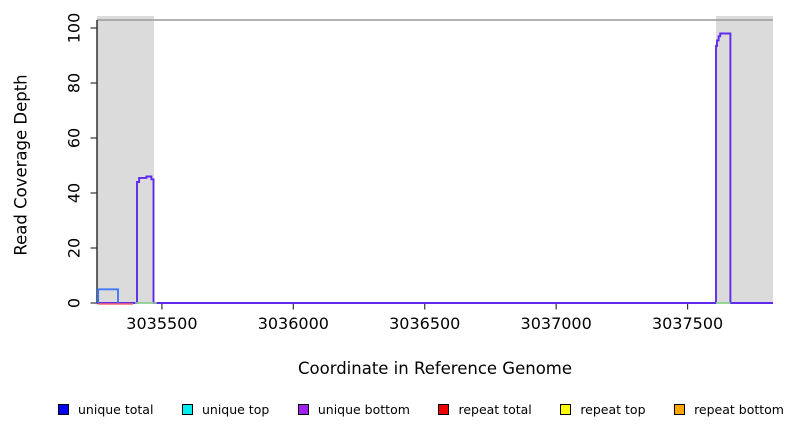  Describe the element at coordinates (108, 295) in the screenshot. I see `series-unique-total` at that location.